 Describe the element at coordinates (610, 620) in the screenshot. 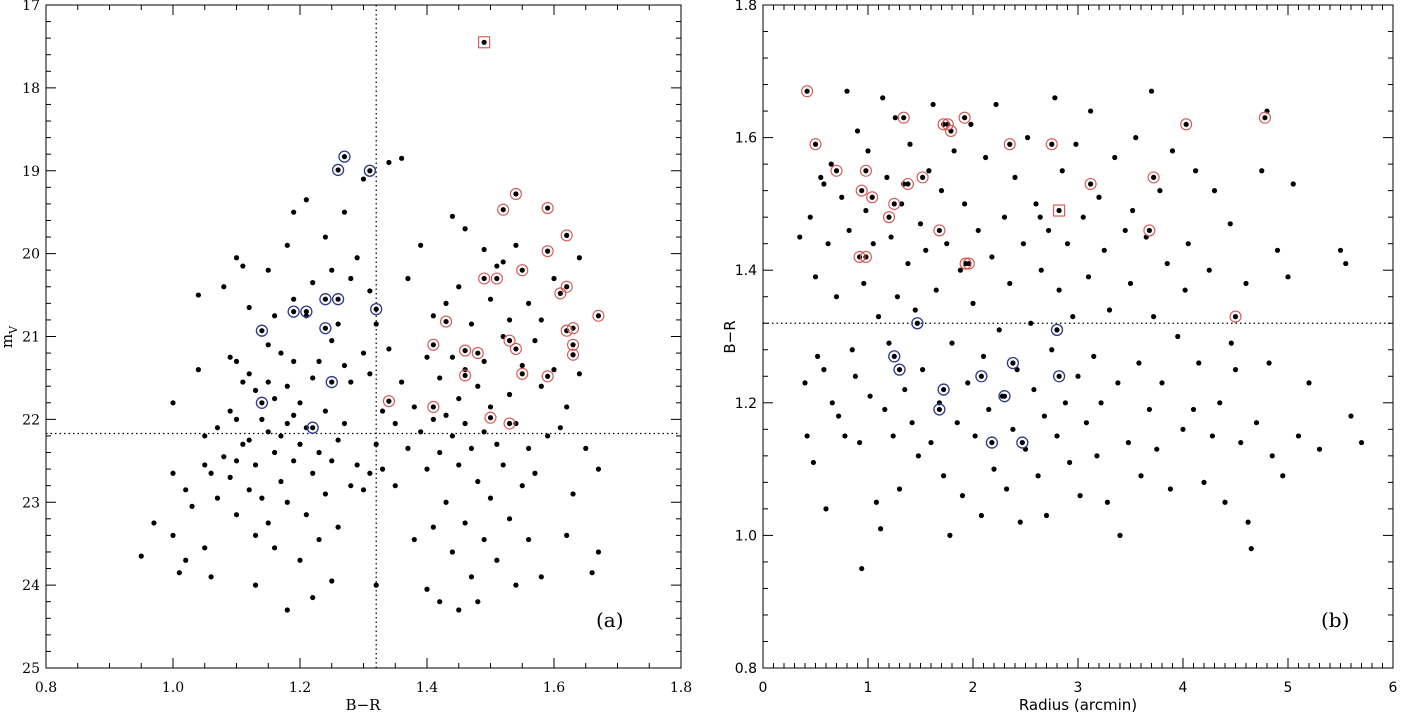

I see `panel-a-label: (a)` at that location.